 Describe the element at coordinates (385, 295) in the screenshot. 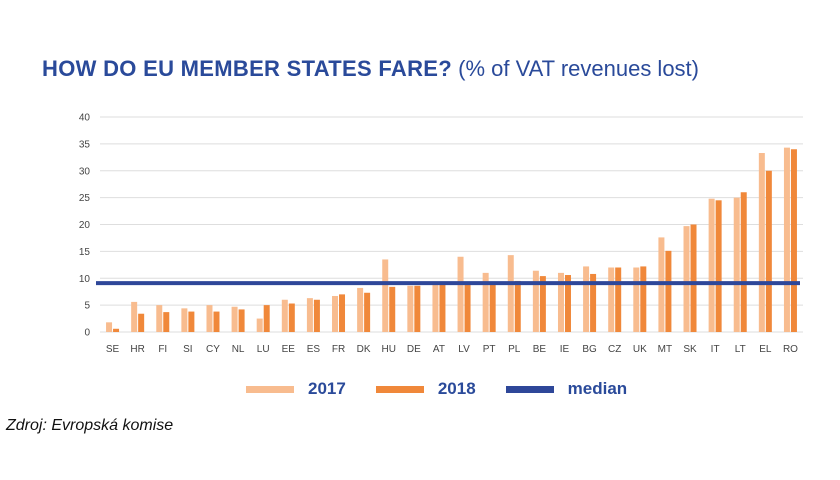

I see `bar-2017-hu` at that location.